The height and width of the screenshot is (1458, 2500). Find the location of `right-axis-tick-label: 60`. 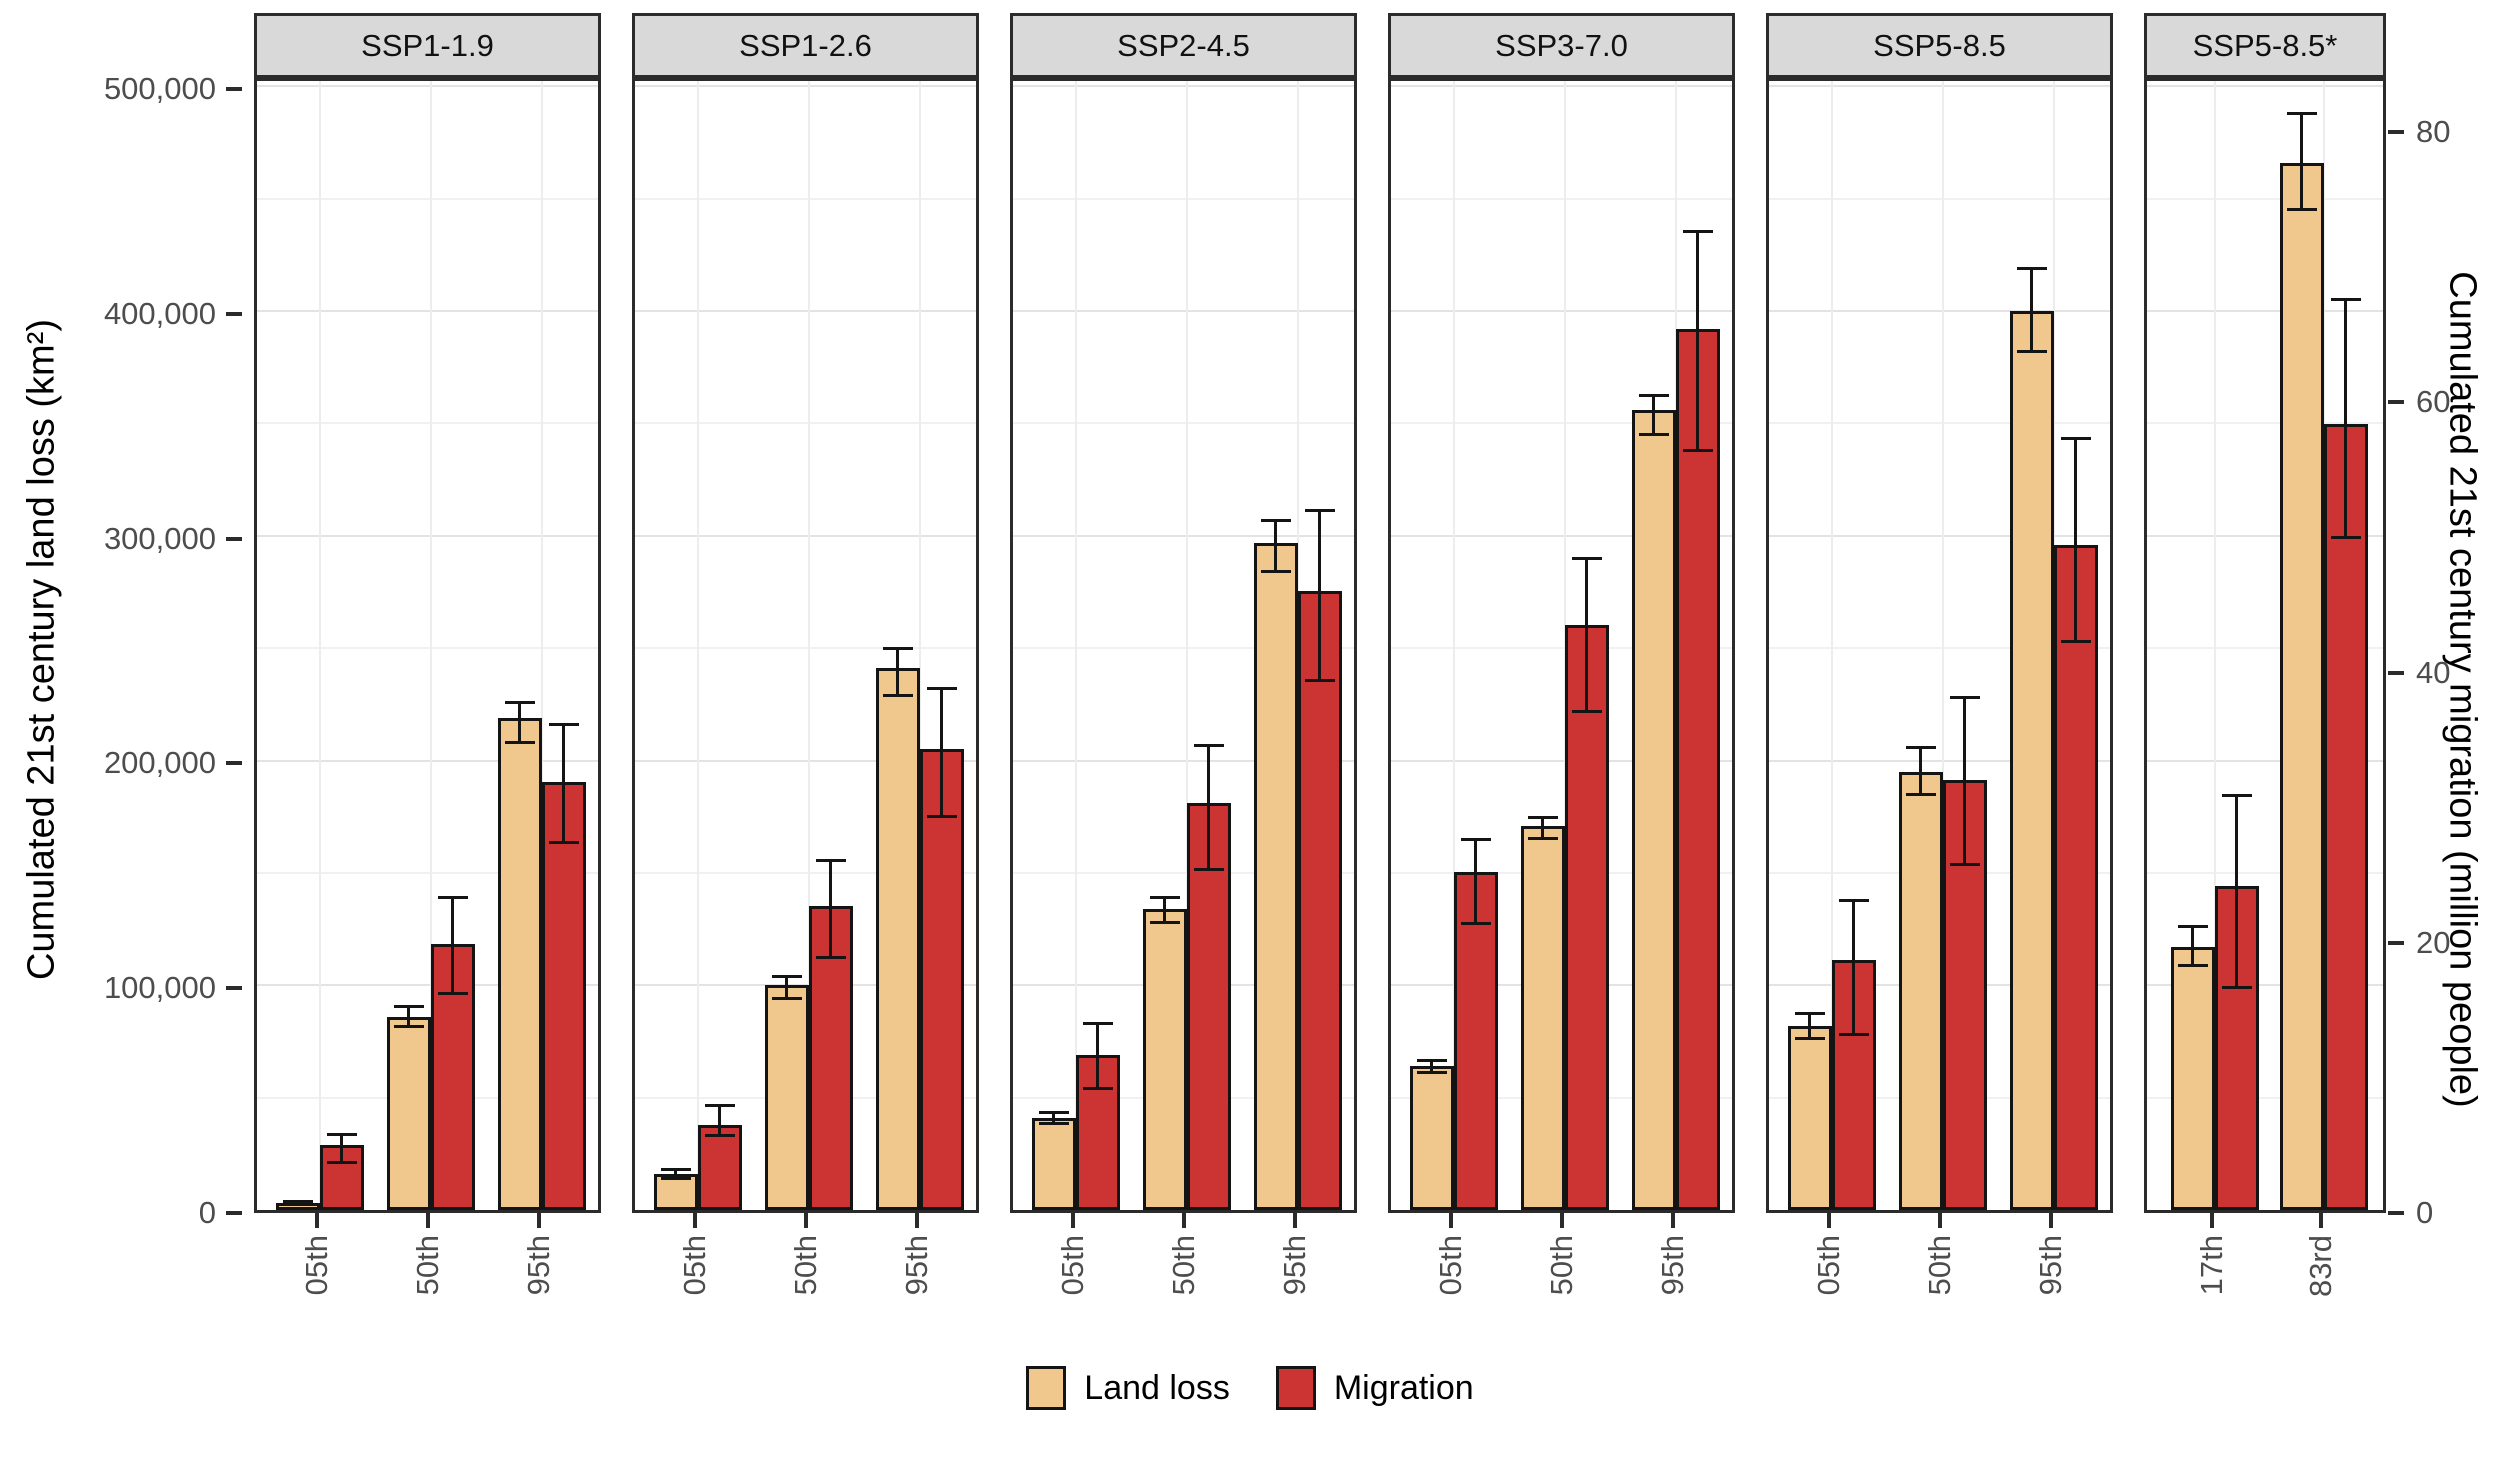

right-axis-tick-label: 60 is located at coordinates (2433, 402).